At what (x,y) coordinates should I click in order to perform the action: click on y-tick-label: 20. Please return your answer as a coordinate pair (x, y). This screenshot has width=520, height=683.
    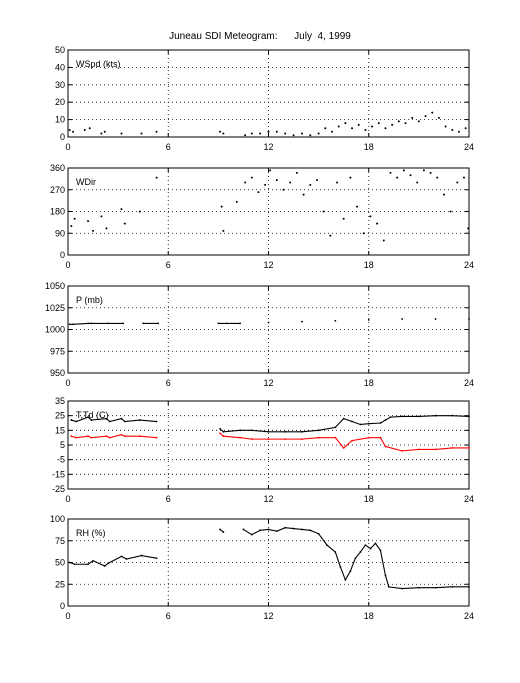
    Looking at the image, I should click on (60, 102).